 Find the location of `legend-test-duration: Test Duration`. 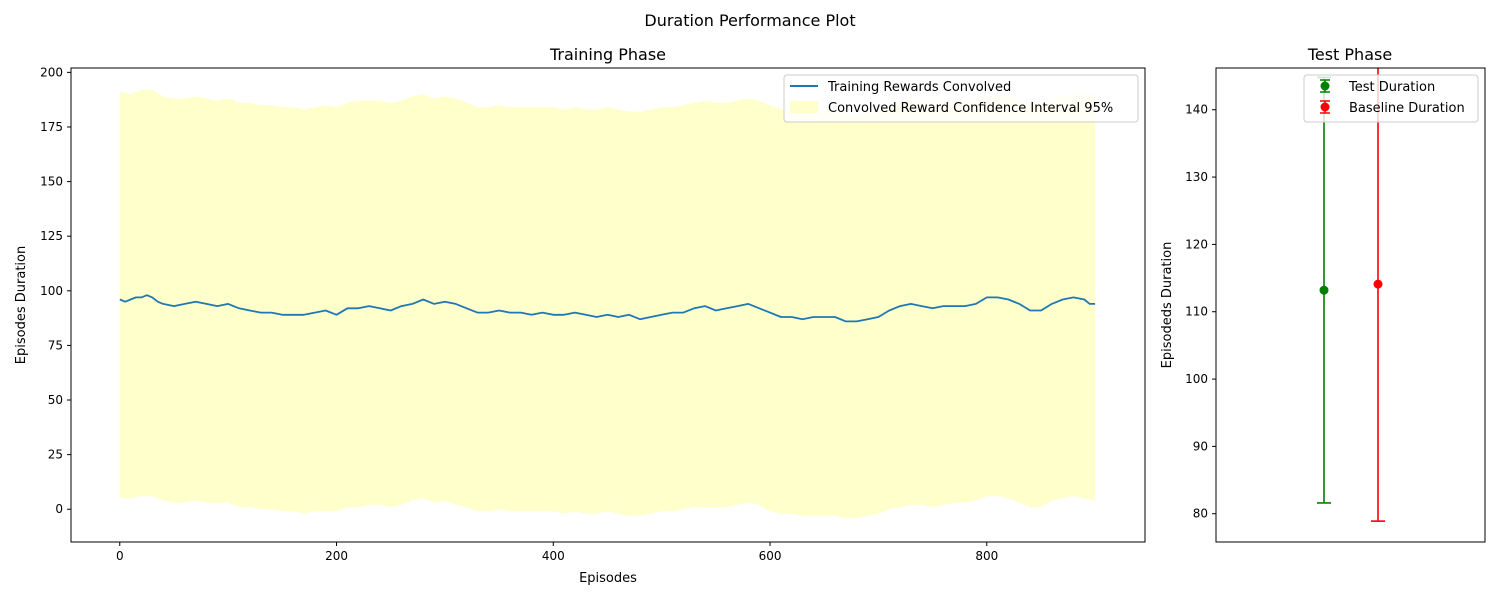

legend-test-duration: Test Duration is located at coordinates (1391, 87).